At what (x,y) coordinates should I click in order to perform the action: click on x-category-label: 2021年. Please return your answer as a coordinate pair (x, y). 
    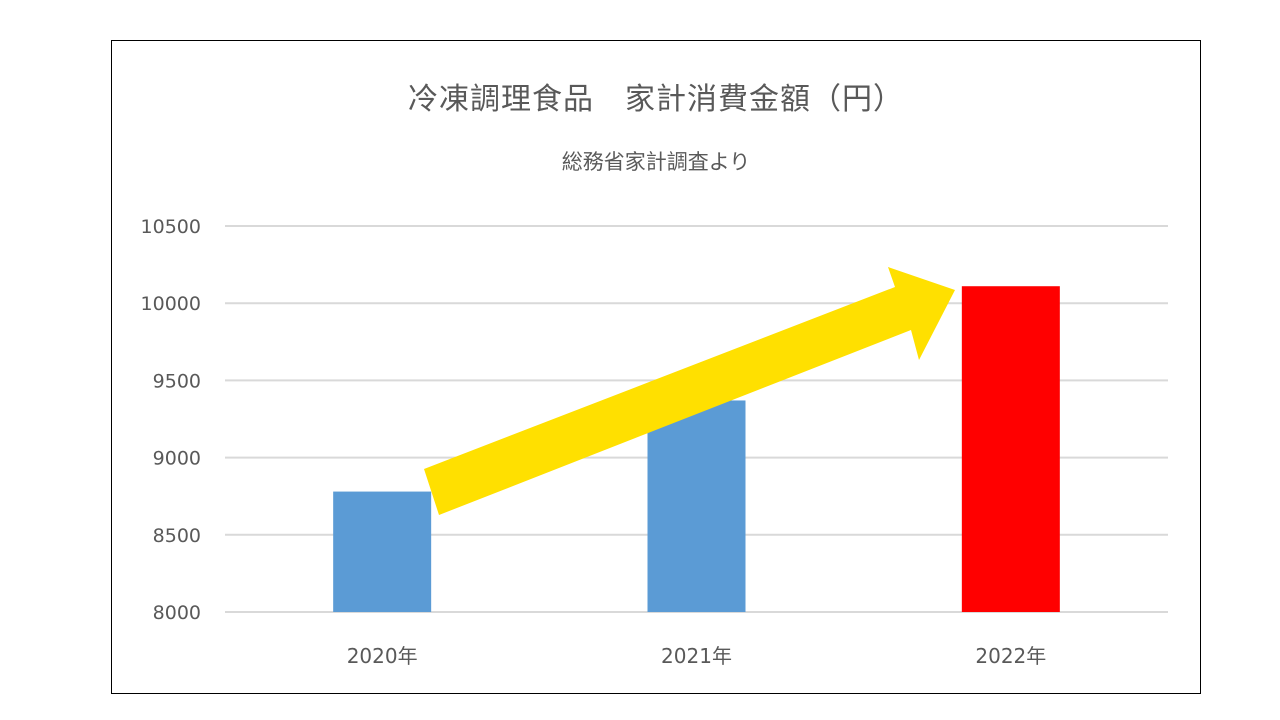
    Looking at the image, I should click on (696, 656).